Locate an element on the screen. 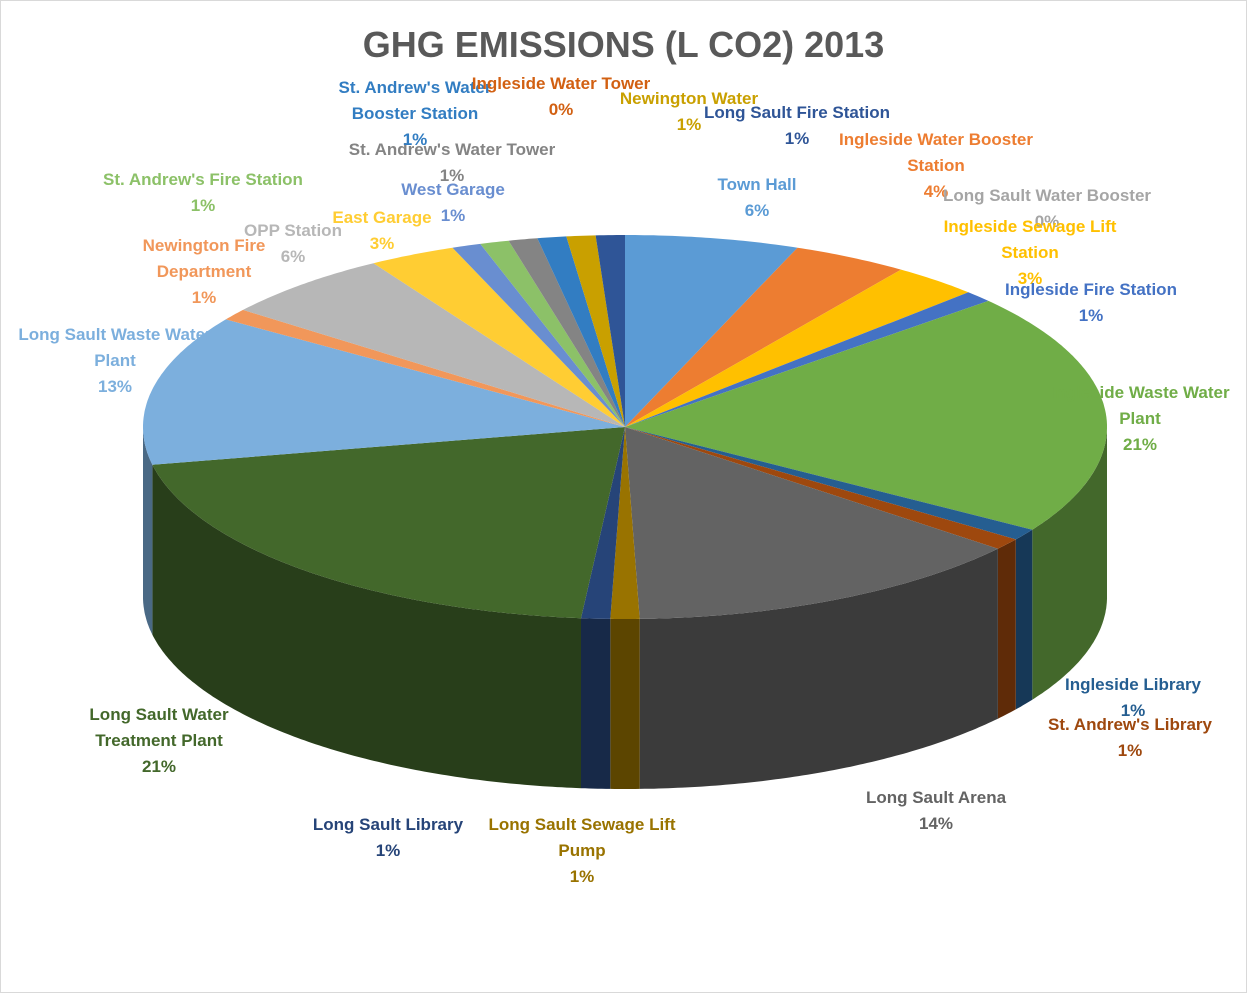 The image size is (1247, 993). data-label: East Garage 3% is located at coordinates (382, 231).